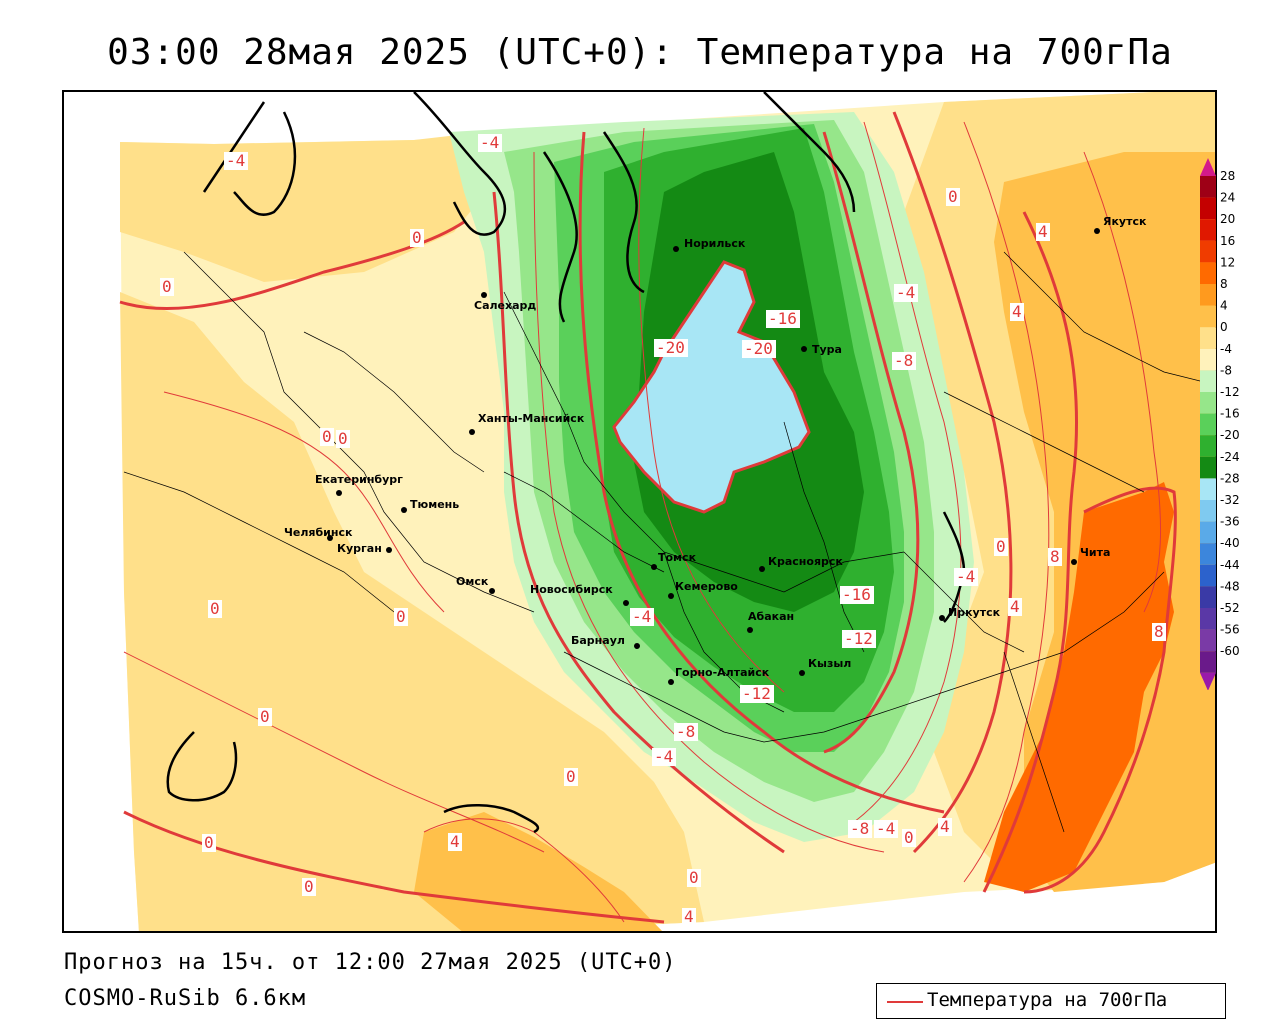 Image resolution: width=1280 pixels, height=1024 pixels. What do you see at coordinates (1230, 608) in the screenshot?
I see `colorbar-tick-label: -52` at bounding box center [1230, 608].